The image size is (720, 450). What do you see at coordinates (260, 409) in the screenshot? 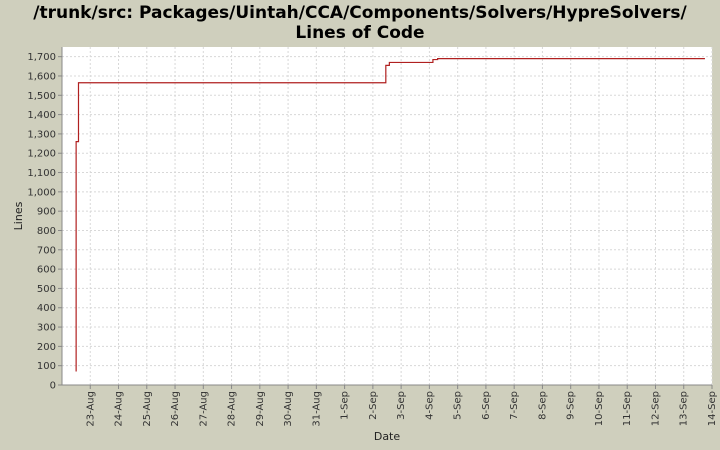
I see `x-tick-label: 29-Aug` at bounding box center [260, 409].